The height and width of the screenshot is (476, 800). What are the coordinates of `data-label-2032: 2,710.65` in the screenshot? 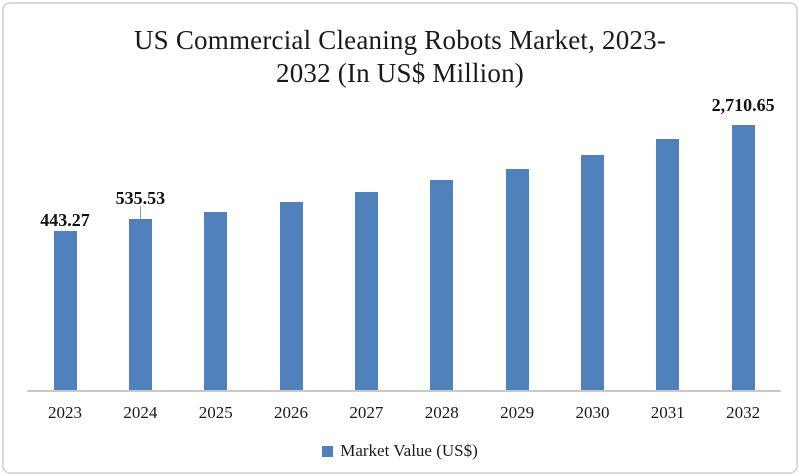 It's located at (743, 105).